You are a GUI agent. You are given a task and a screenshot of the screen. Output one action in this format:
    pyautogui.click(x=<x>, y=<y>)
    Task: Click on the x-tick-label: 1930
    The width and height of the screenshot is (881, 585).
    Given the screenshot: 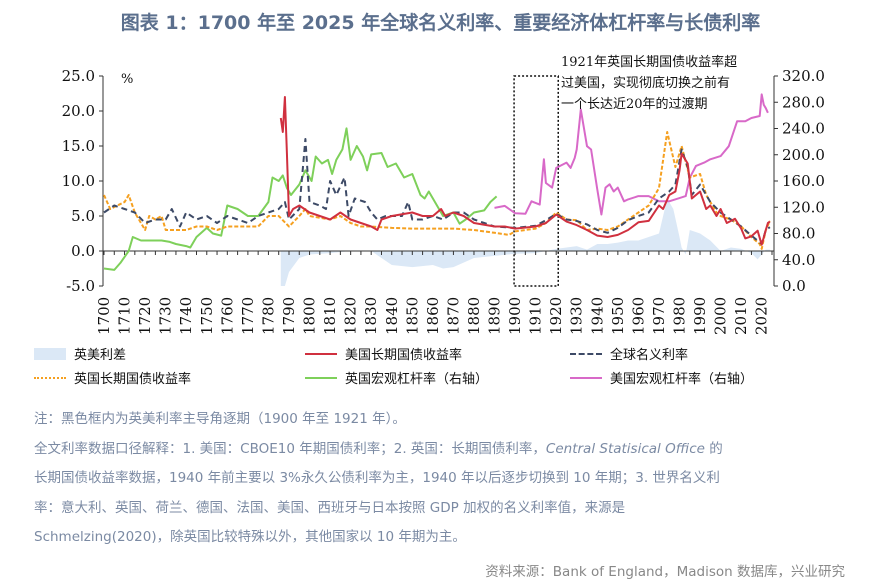 What is the action you would take?
    pyautogui.click(x=577, y=316)
    